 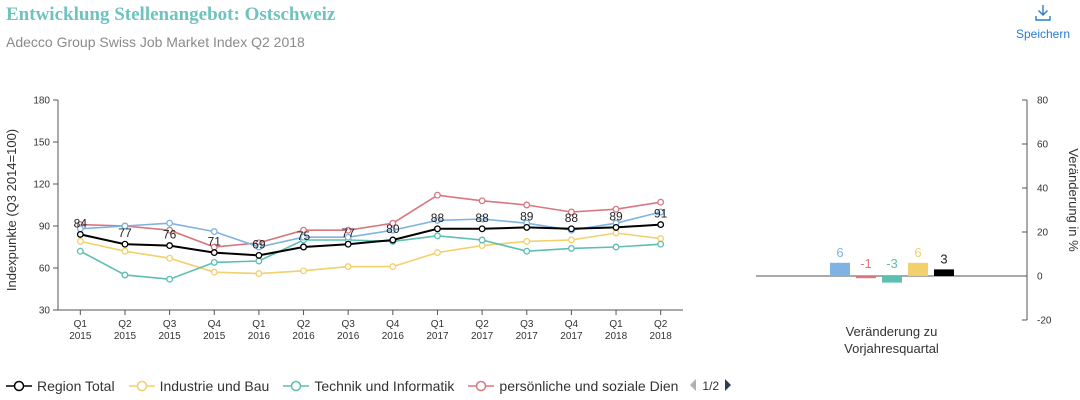 What do you see at coordinates (41, 143) in the screenshot?
I see `y-tick-label: 150` at bounding box center [41, 143].